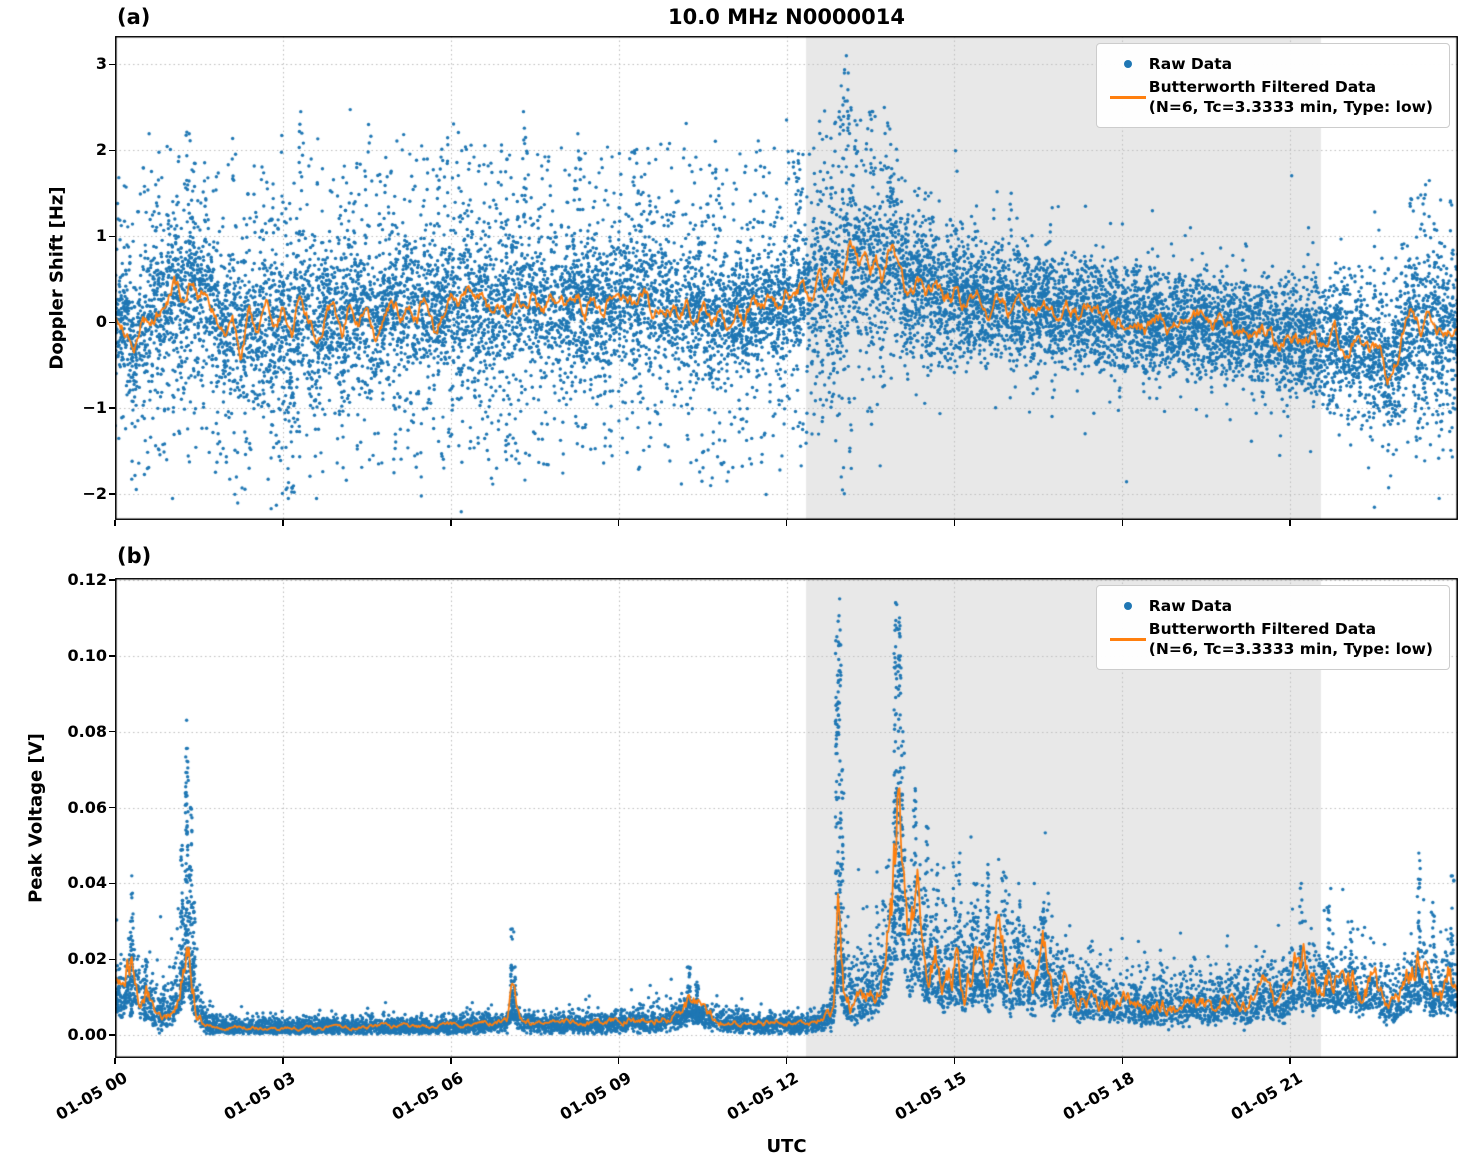  Describe the element at coordinates (1098, 1096) in the screenshot. I see `x-tick-label: 01-05 18` at that location.